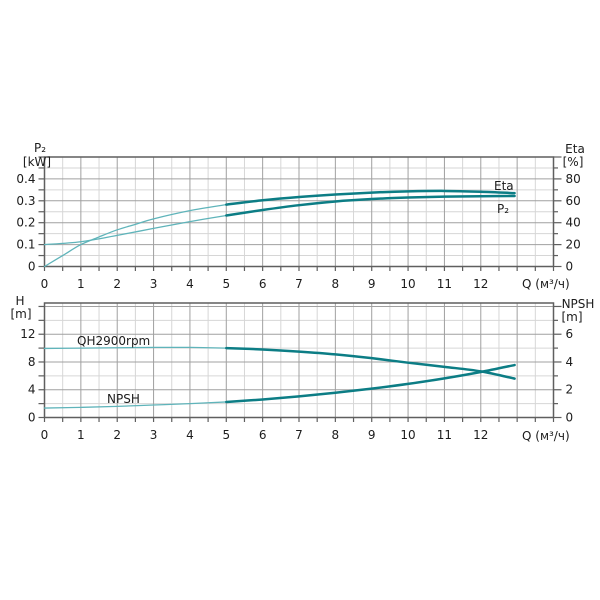 The image size is (600, 600). Describe the element at coordinates (370, 363) in the screenshot. I see `qh-curve-bold` at that location.